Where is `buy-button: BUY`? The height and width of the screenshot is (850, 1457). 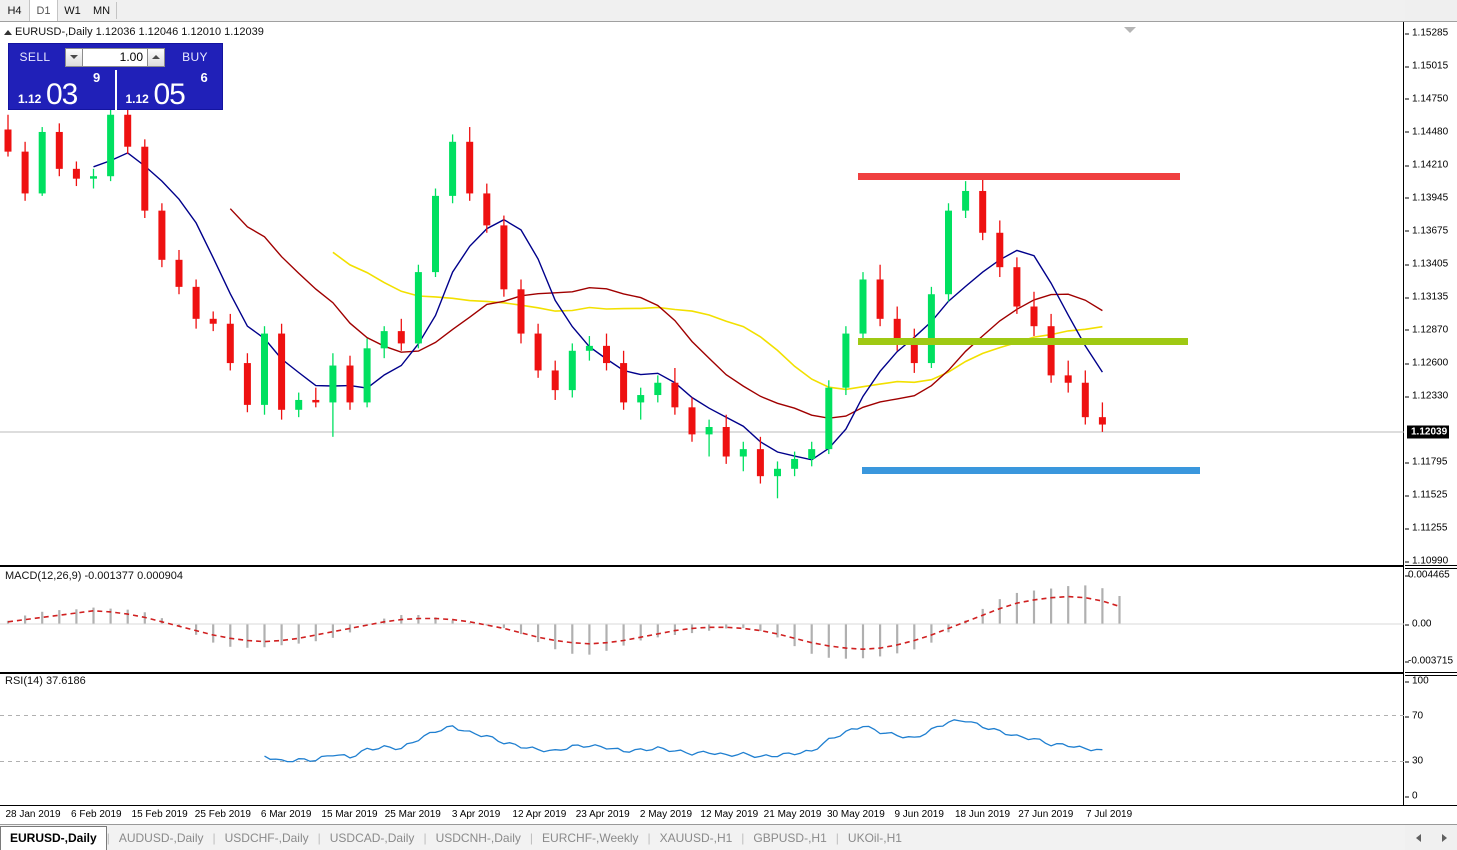
buy-button: BUY is located at coordinates (195, 57).